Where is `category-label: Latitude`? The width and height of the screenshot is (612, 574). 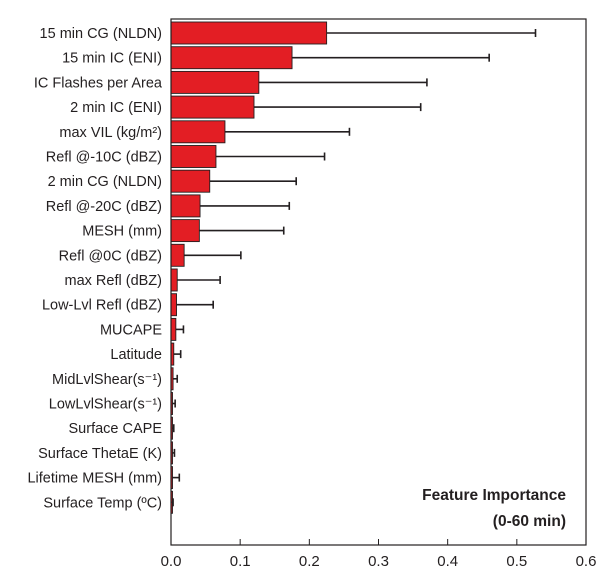 category-label: Latitude is located at coordinates (136, 355).